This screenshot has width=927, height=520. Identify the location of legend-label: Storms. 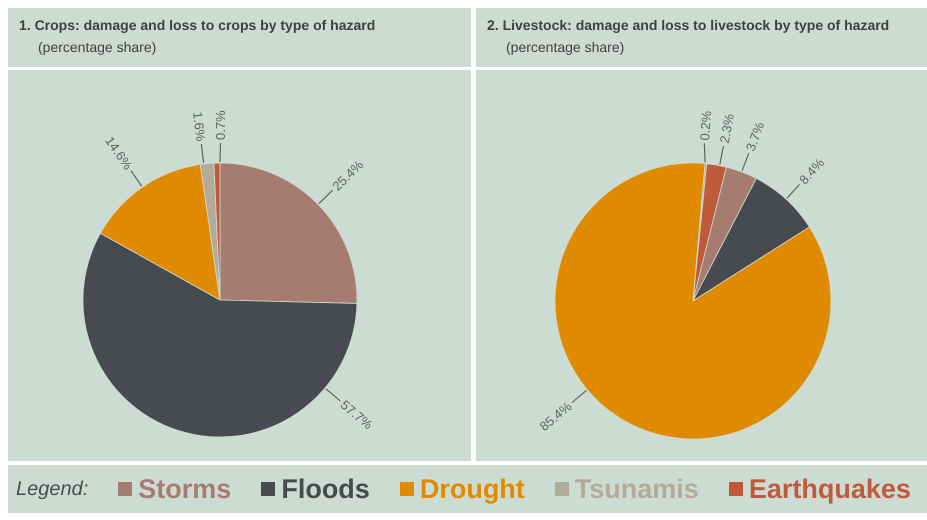
(185, 489).